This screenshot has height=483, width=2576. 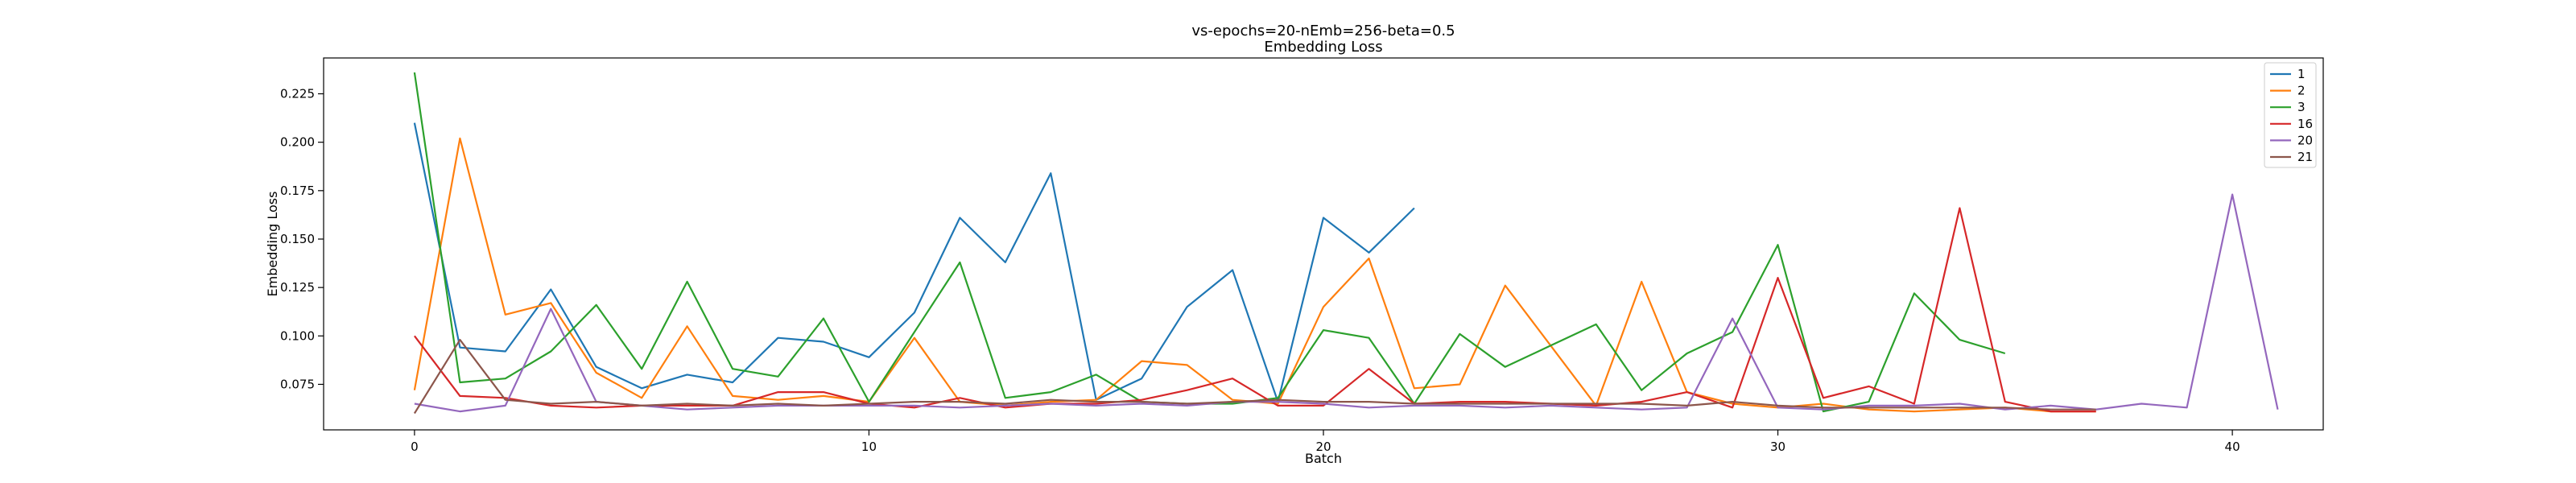 What do you see at coordinates (297, 239) in the screenshot?
I see `y-tick-label: 0.150` at bounding box center [297, 239].